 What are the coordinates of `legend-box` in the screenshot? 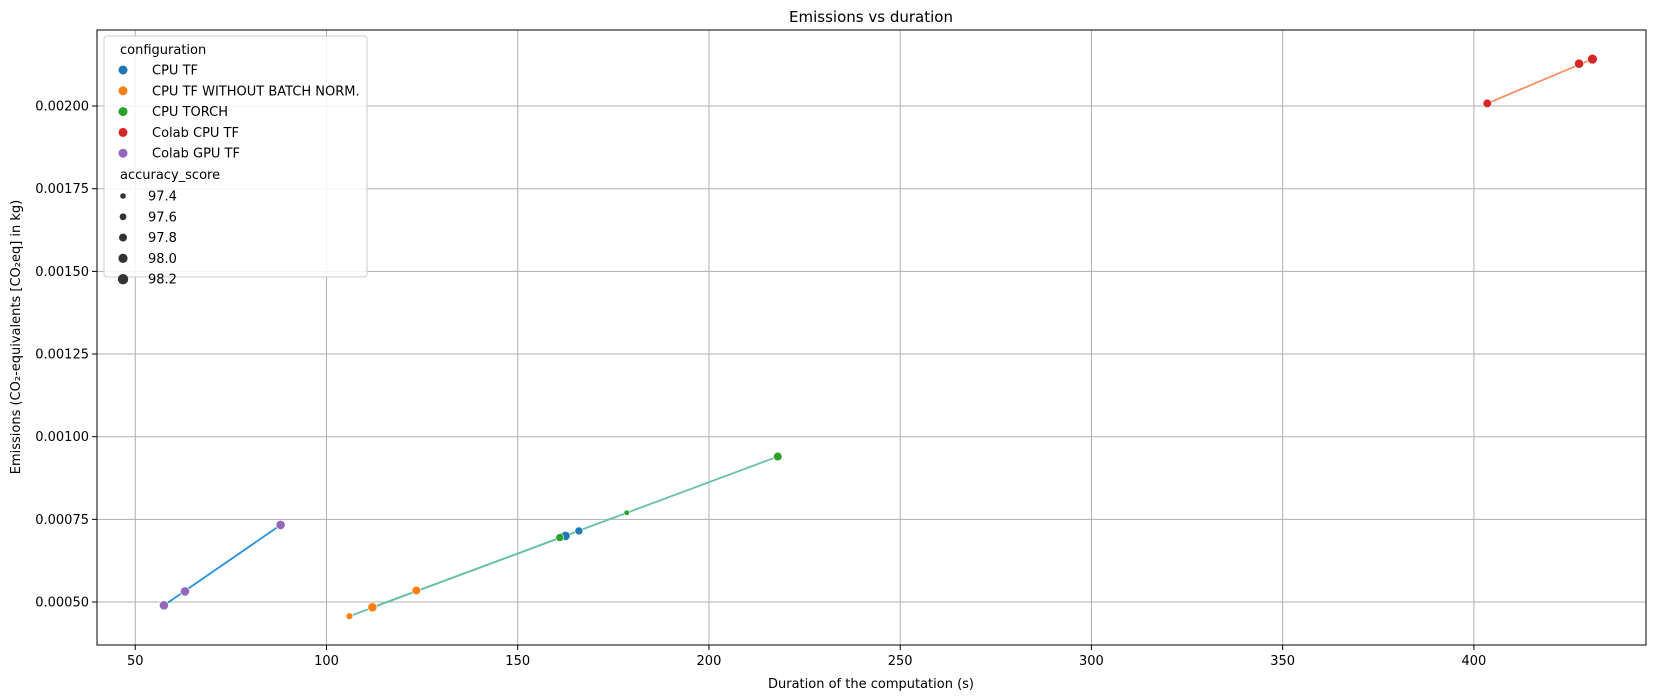 It's located at (235, 156).